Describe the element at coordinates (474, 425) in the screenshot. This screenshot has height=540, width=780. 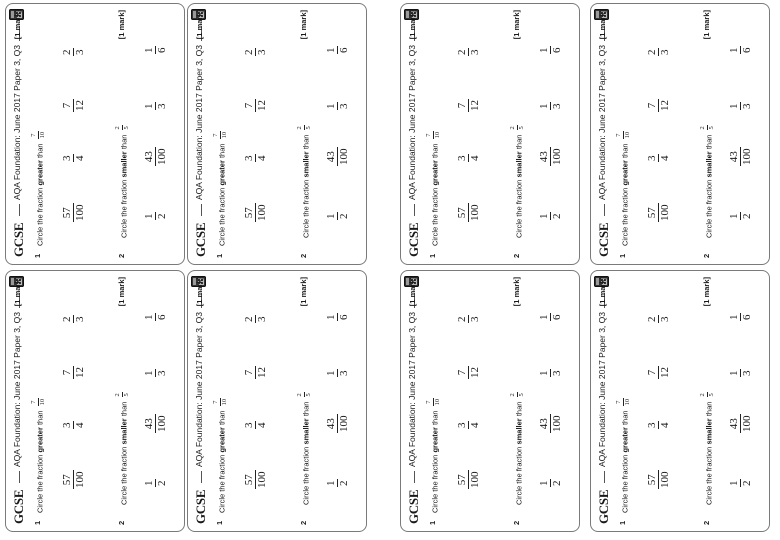
I see `fraction-denominator: 4` at that location.